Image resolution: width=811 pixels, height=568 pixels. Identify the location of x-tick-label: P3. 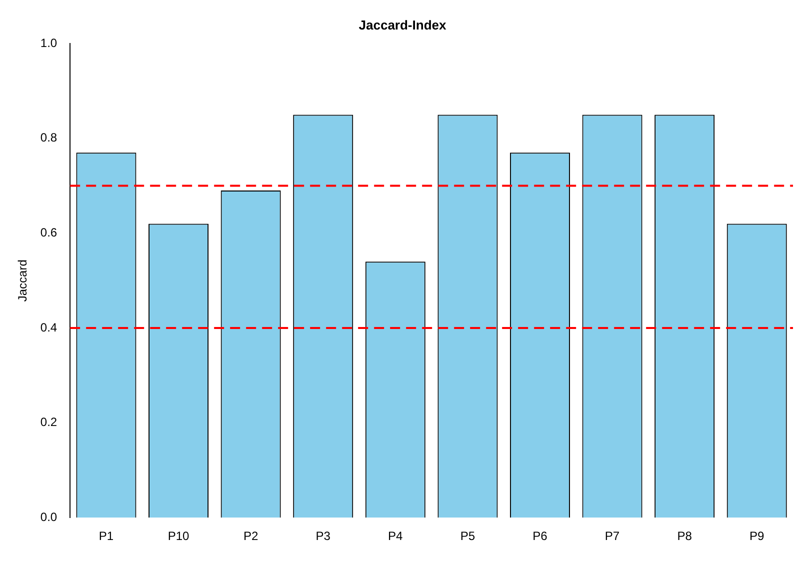
(323, 536).